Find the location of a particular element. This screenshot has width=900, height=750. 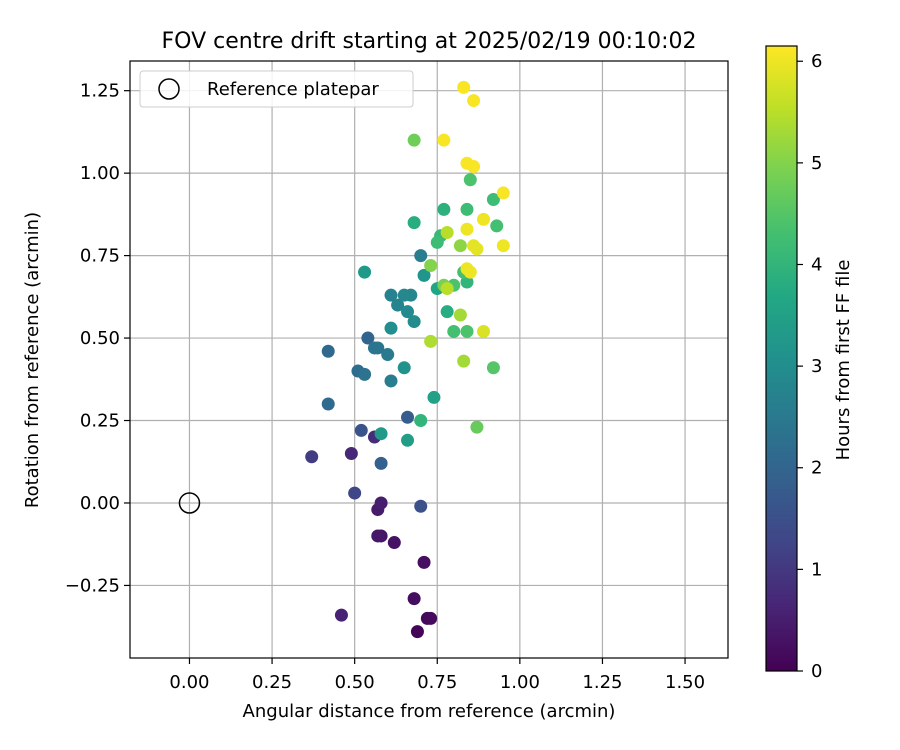

colorbar-ticks: 0 1 2 3 4 5 6 is located at coordinates (809, 366).